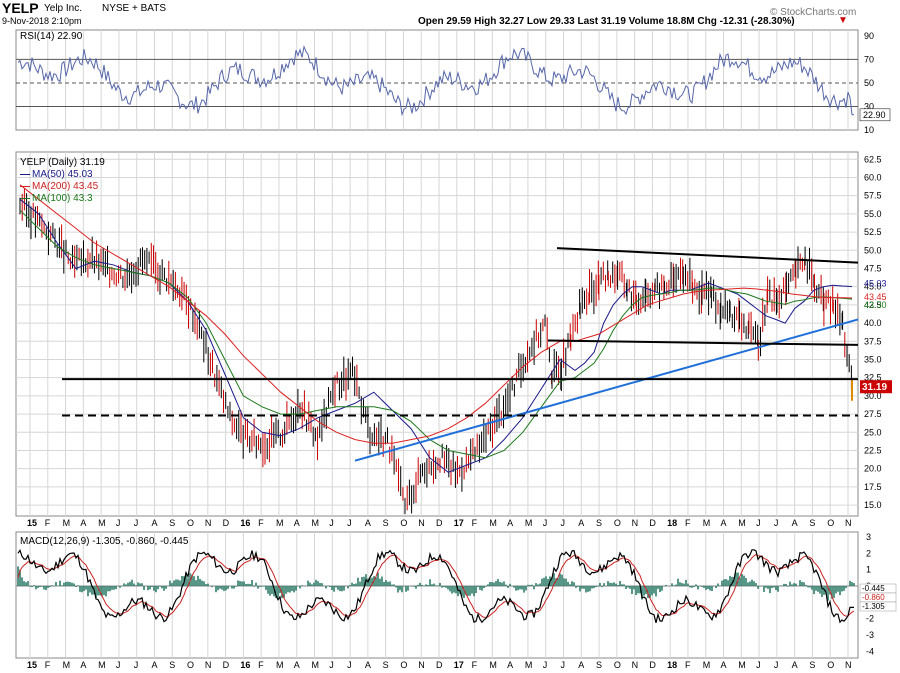 This screenshot has height=673, width=900. Describe the element at coordinates (32, 523) in the screenshot. I see `x-tick-label: 15` at that location.